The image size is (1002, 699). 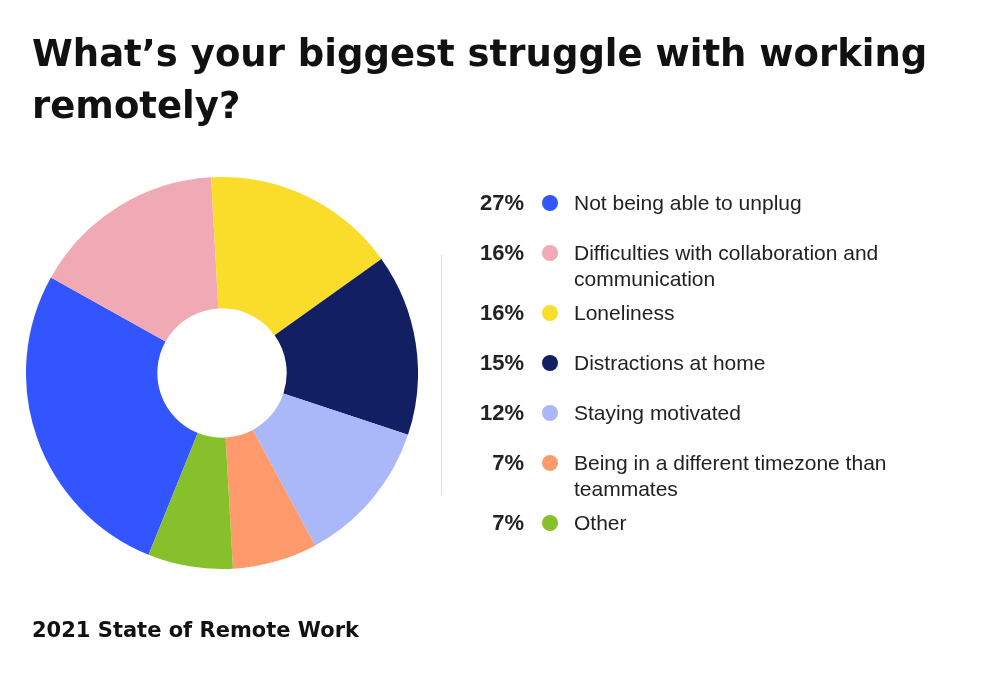 What do you see at coordinates (688, 203) in the screenshot?
I see `legend-label: Not being able to unplug` at bounding box center [688, 203].